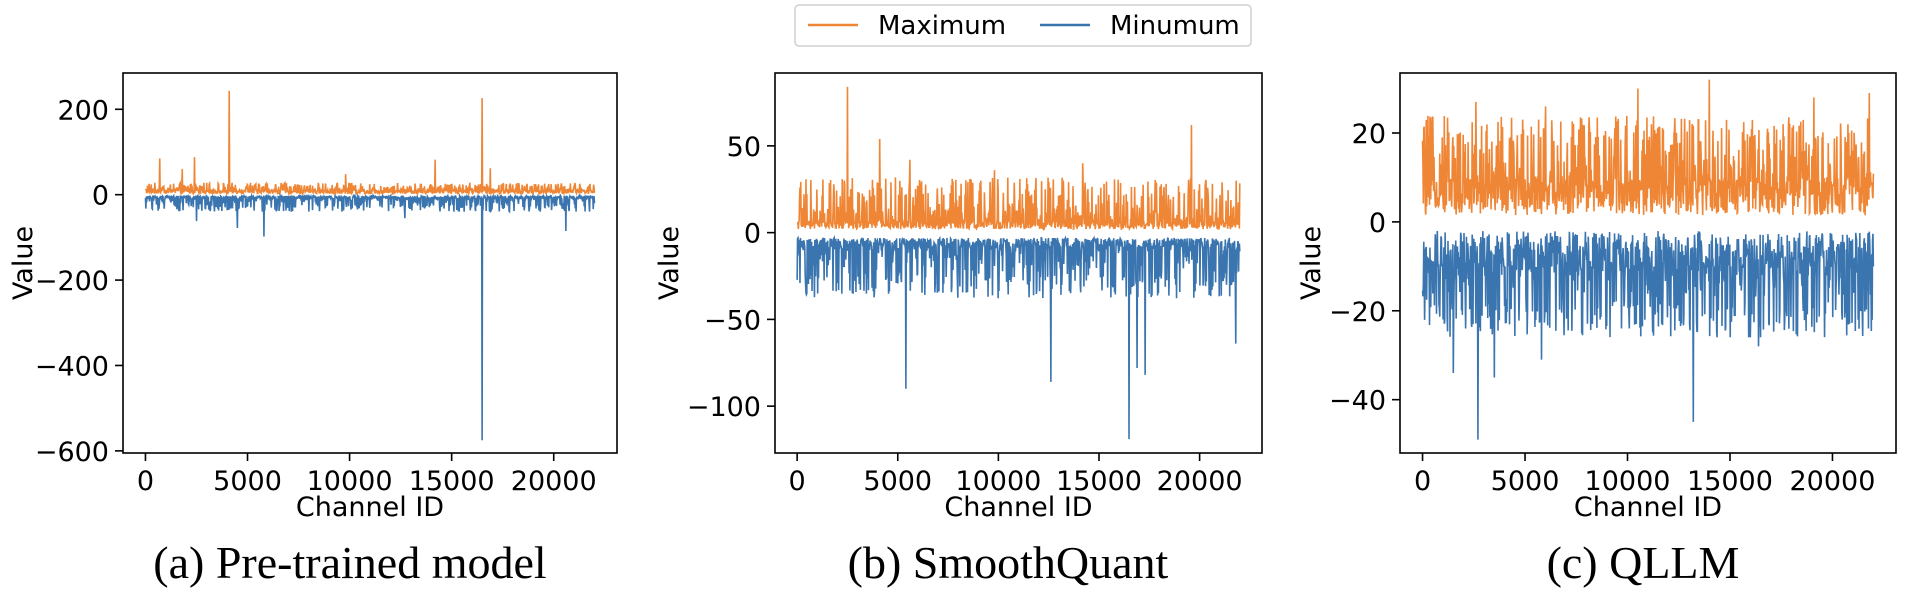  I want to click on y-tick-label: −20, so click(1357, 312).